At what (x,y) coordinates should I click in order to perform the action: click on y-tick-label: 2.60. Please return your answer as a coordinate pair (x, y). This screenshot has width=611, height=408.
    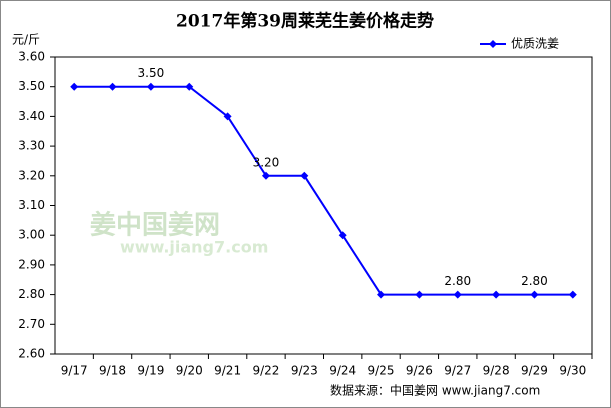
    Looking at the image, I should click on (31, 354).